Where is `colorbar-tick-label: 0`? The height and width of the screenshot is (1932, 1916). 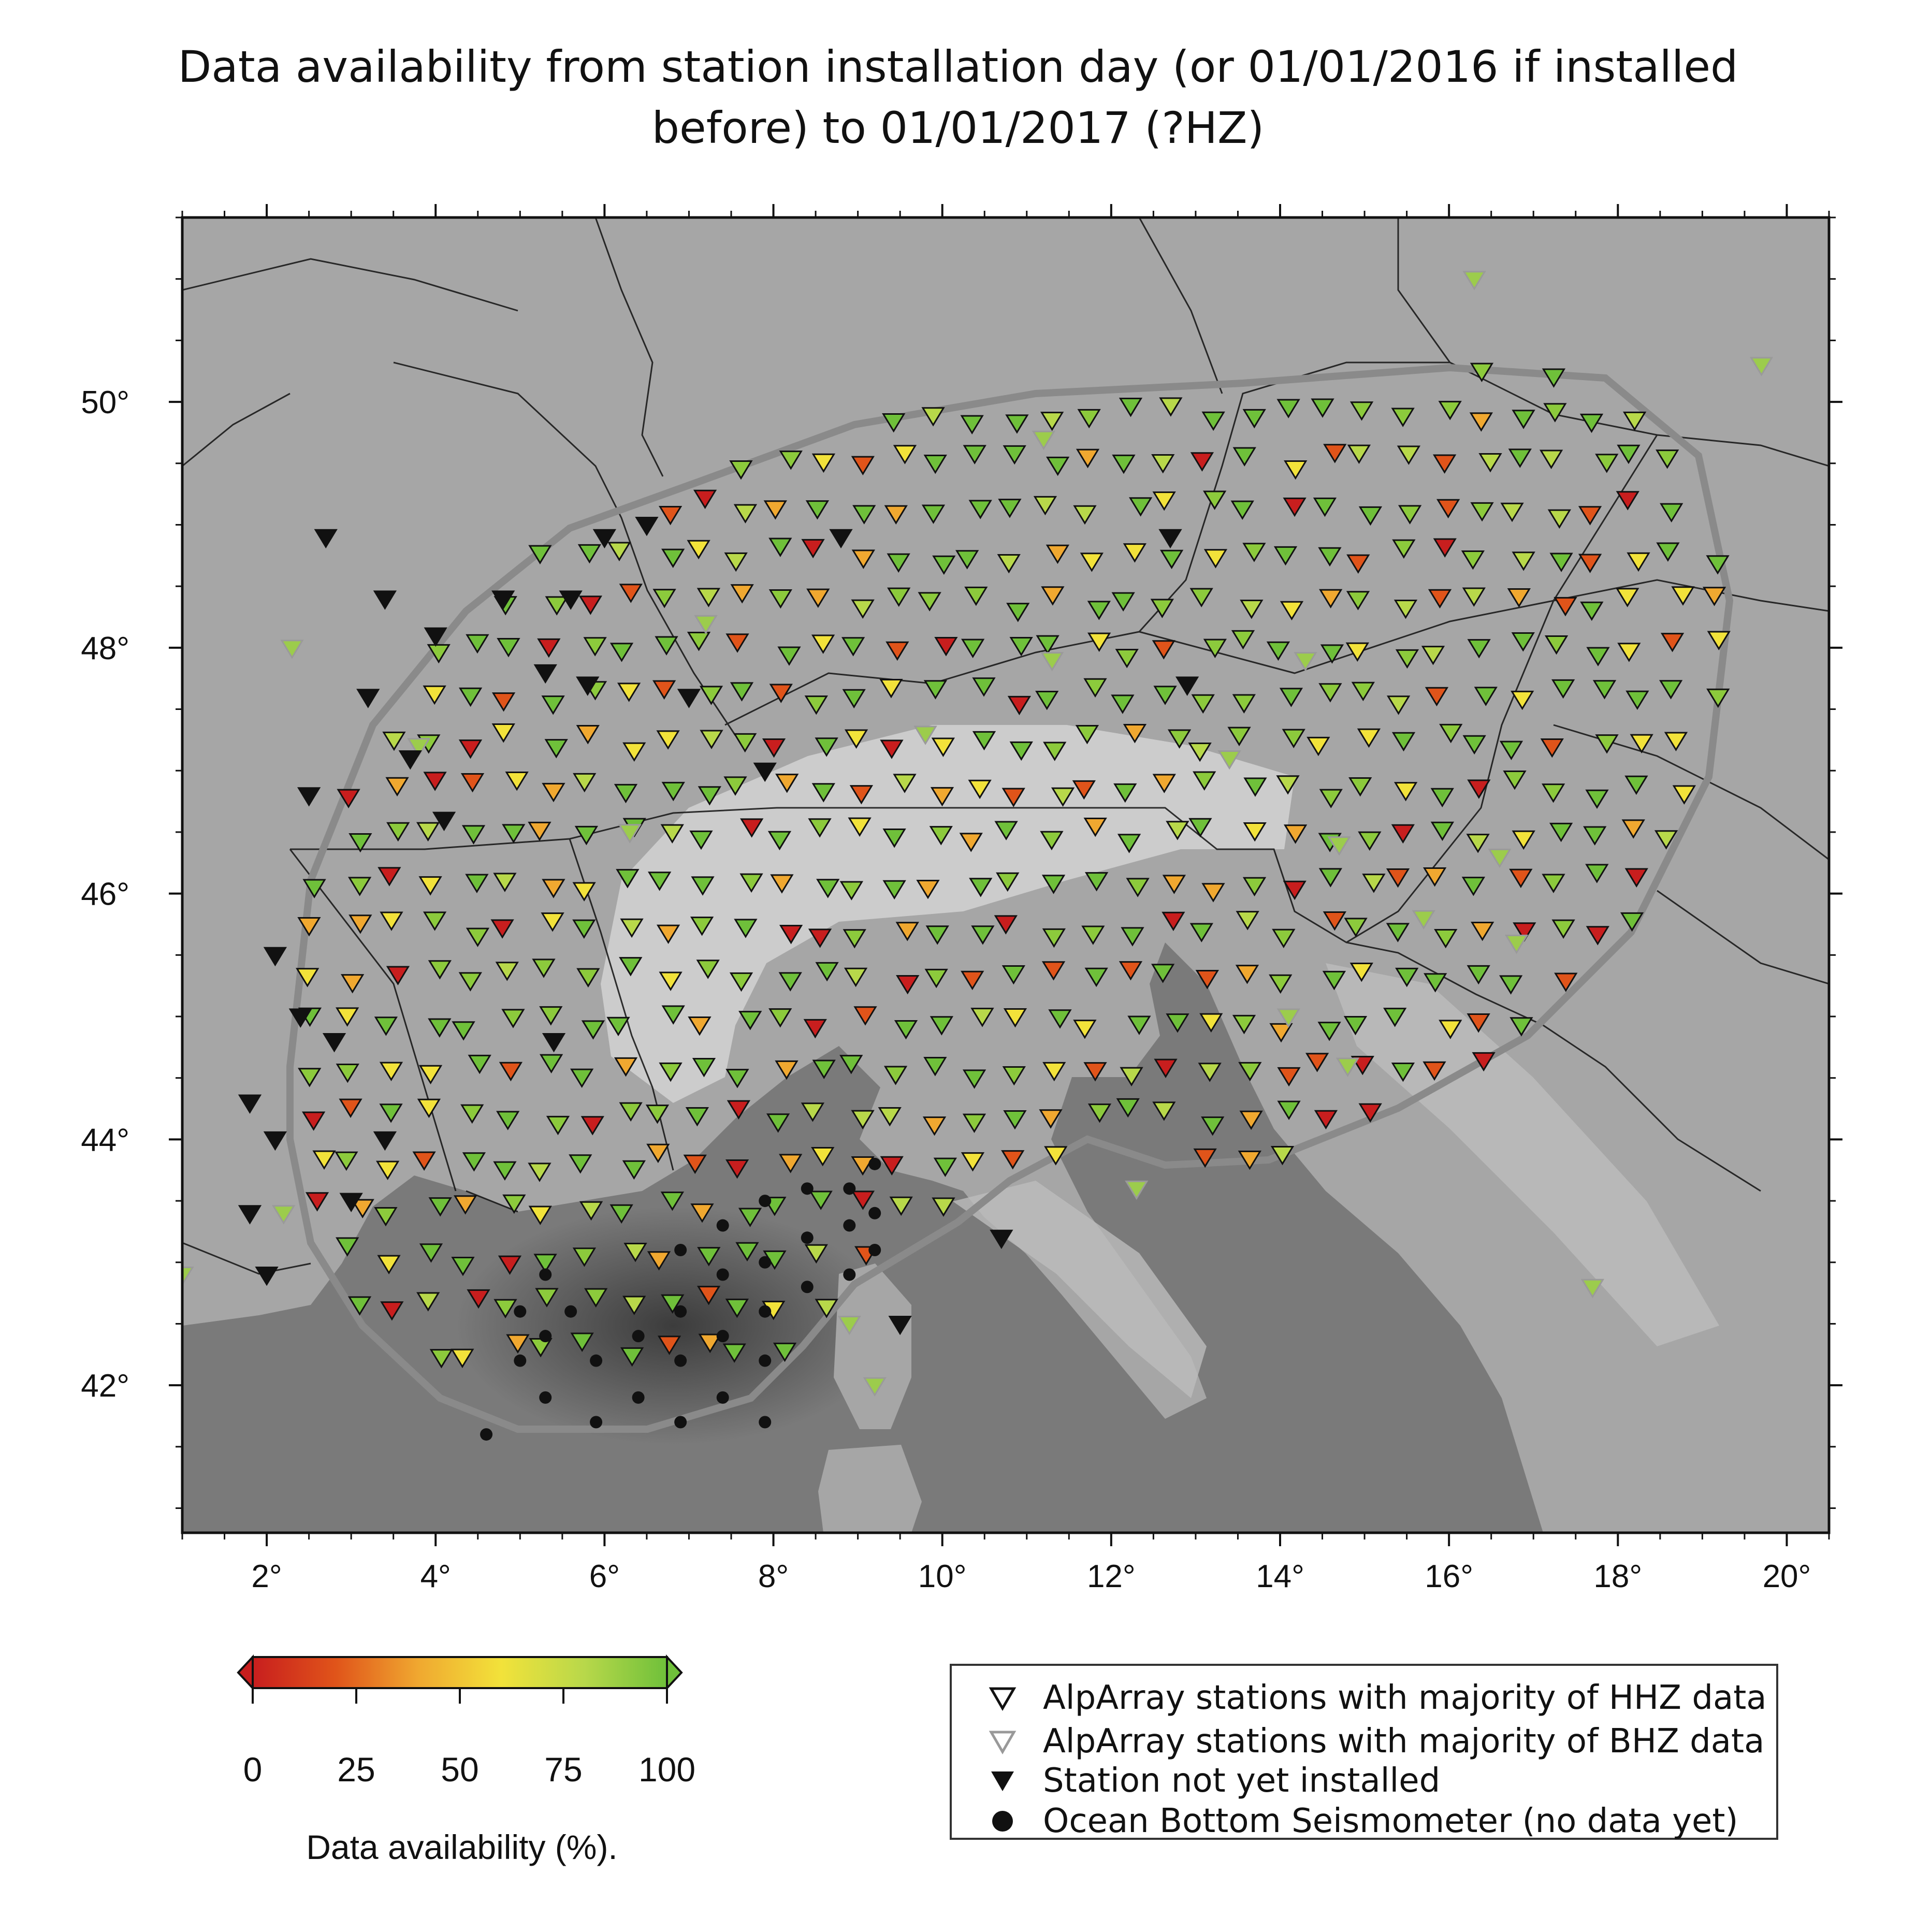
colorbar-tick-label: 0 is located at coordinates (253, 1769).